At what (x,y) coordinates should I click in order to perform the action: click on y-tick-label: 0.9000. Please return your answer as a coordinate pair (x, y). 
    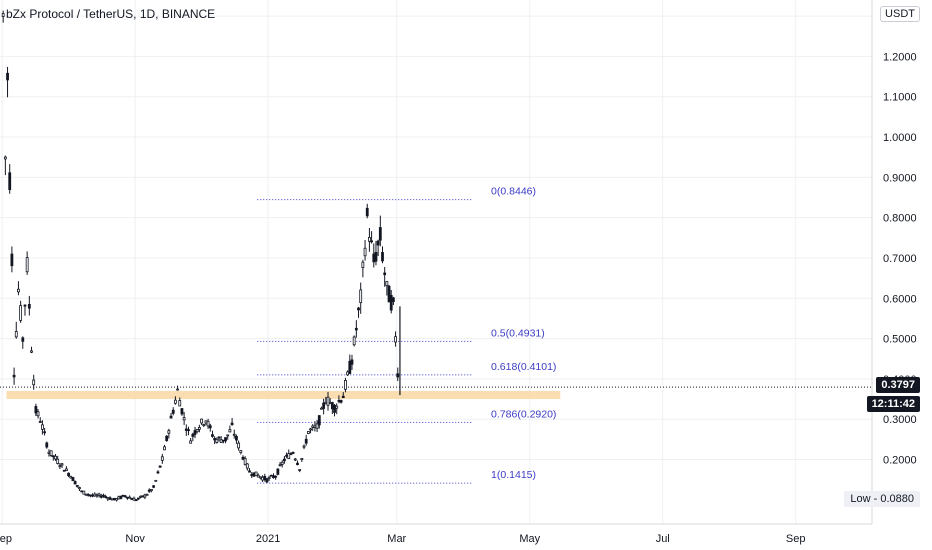
    Looking at the image, I should click on (900, 178).